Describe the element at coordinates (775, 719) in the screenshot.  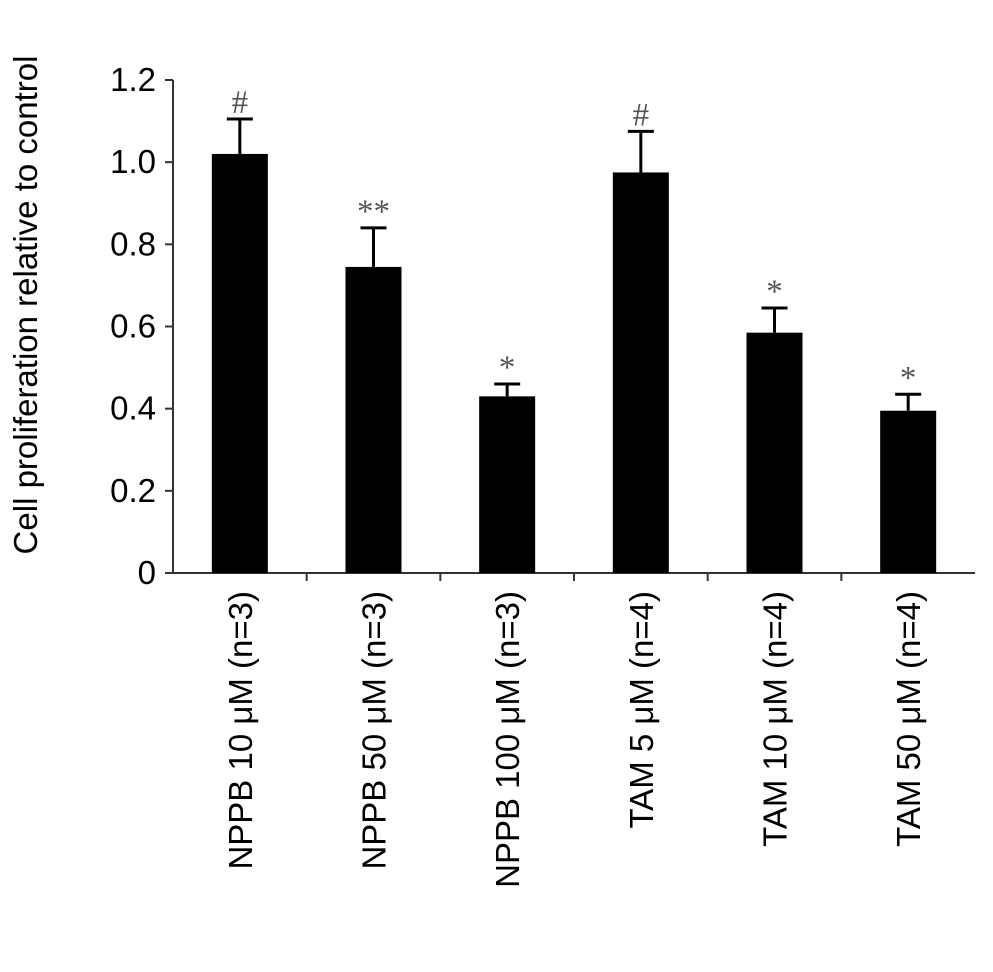
I see `category-label: TAM 10 μM (n=4)` at that location.